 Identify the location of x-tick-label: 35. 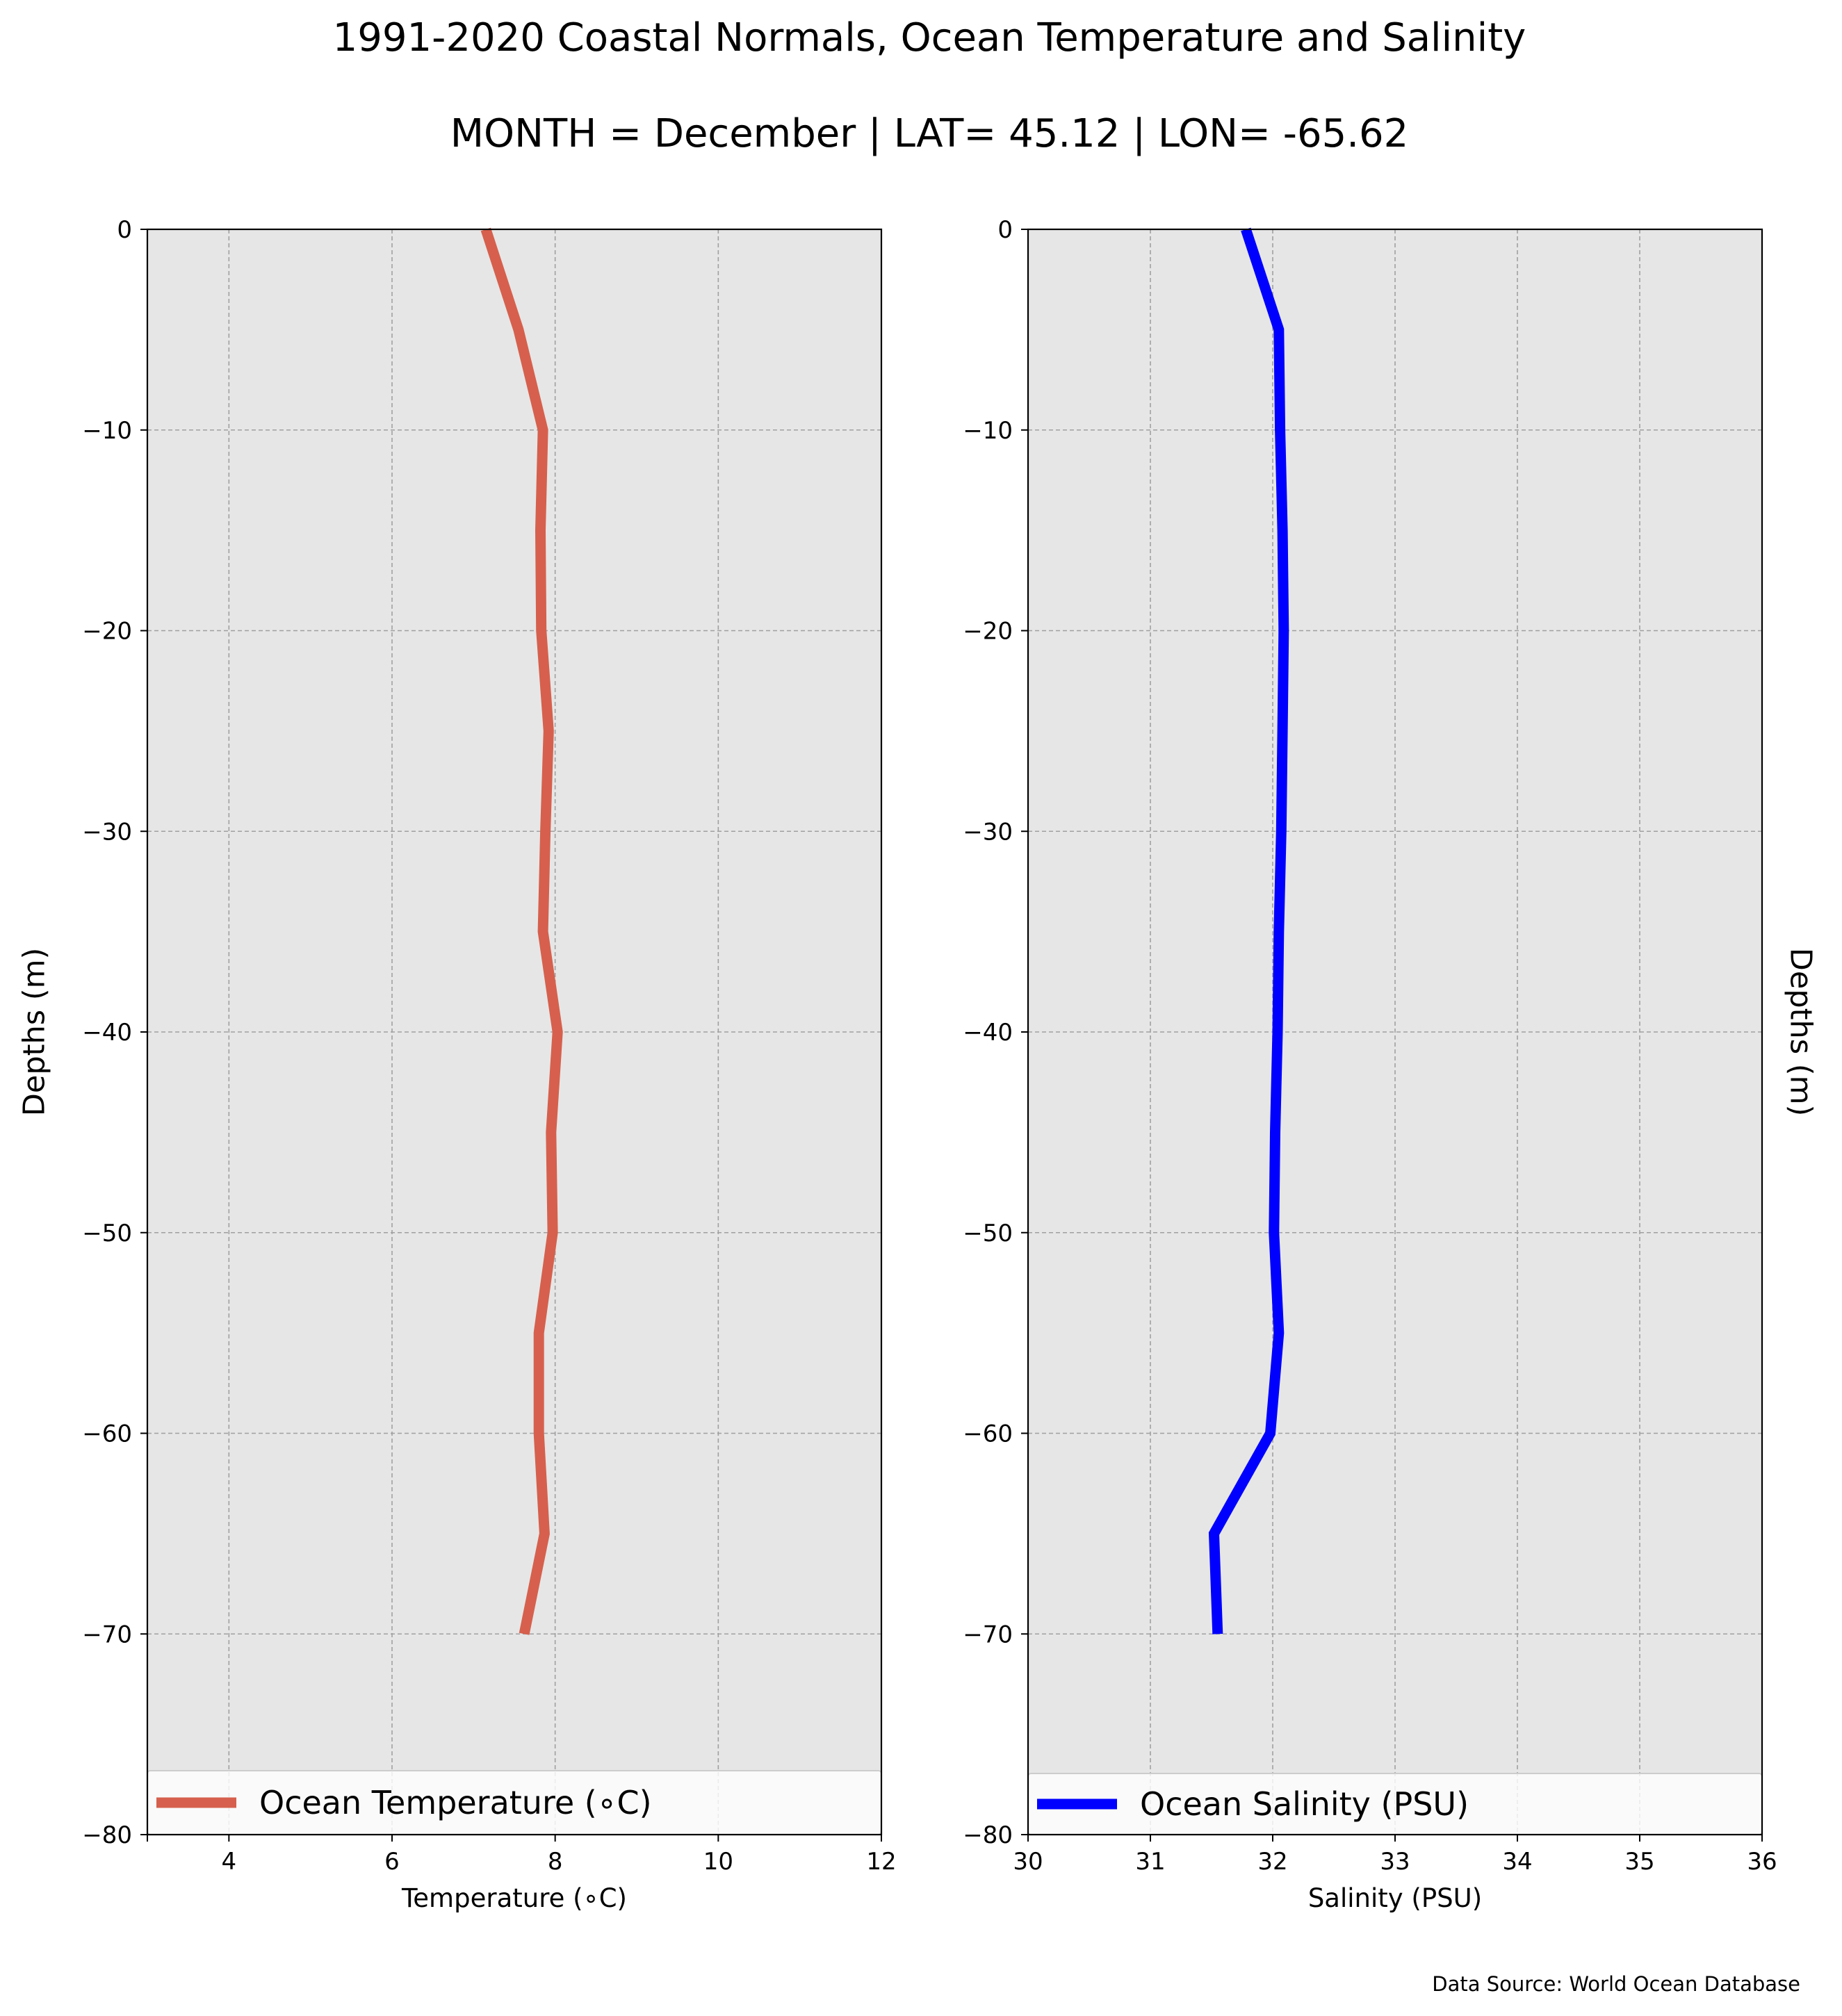
(1639, 1862).